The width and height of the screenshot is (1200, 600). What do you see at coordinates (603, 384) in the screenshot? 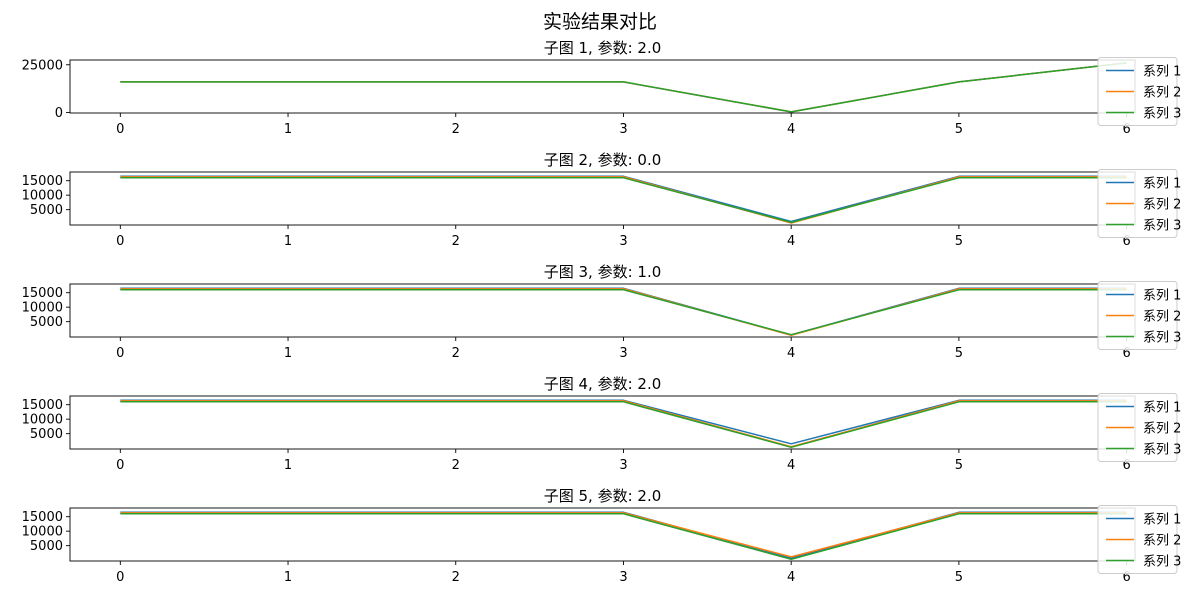
I see `subplot-title: 子图 4, 参数: 2.0` at bounding box center [603, 384].